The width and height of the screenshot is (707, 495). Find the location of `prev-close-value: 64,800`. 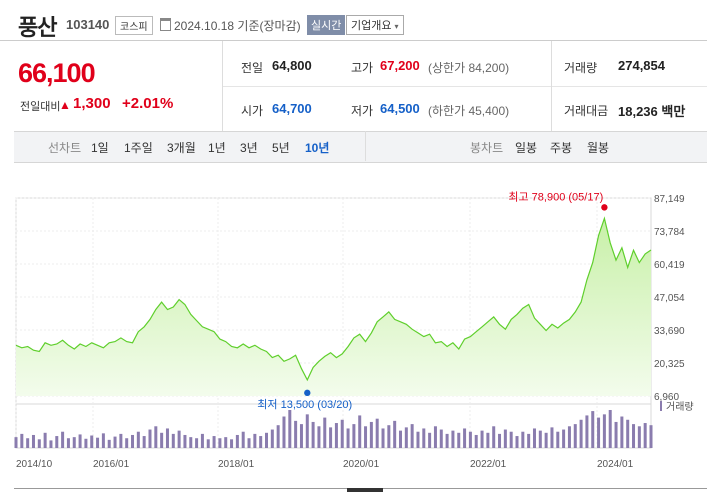

prev-close-value: 64,800 is located at coordinates (292, 65).